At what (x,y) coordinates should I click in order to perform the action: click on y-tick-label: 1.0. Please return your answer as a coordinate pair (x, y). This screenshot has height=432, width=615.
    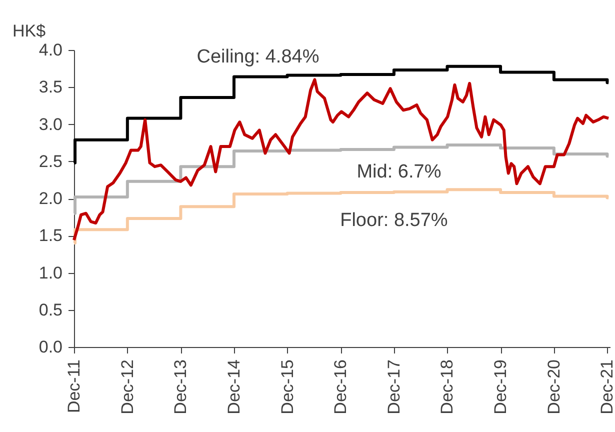
    Looking at the image, I should click on (50, 272).